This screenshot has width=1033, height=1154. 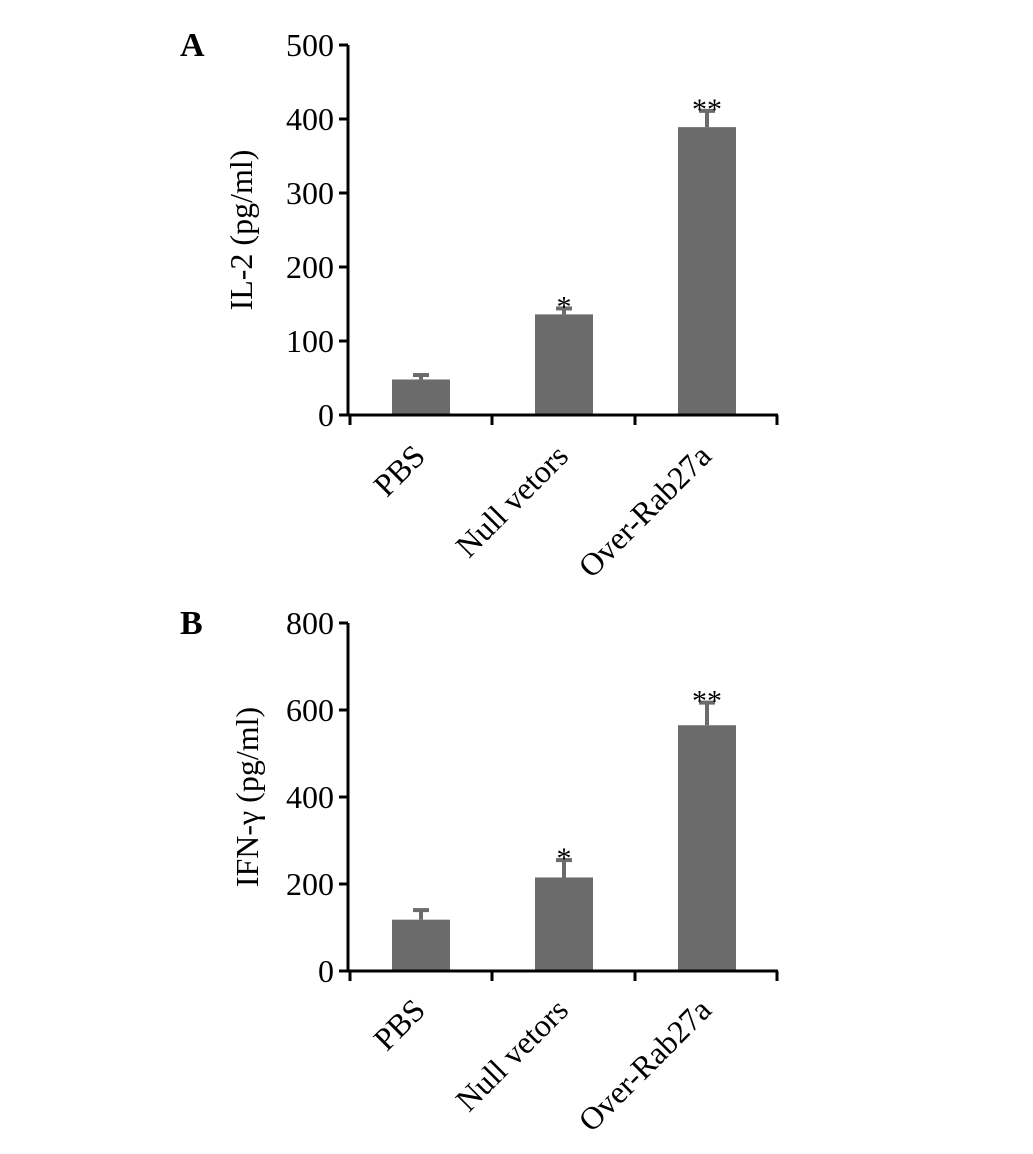 I want to click on panel-label: A, so click(x=192, y=45).